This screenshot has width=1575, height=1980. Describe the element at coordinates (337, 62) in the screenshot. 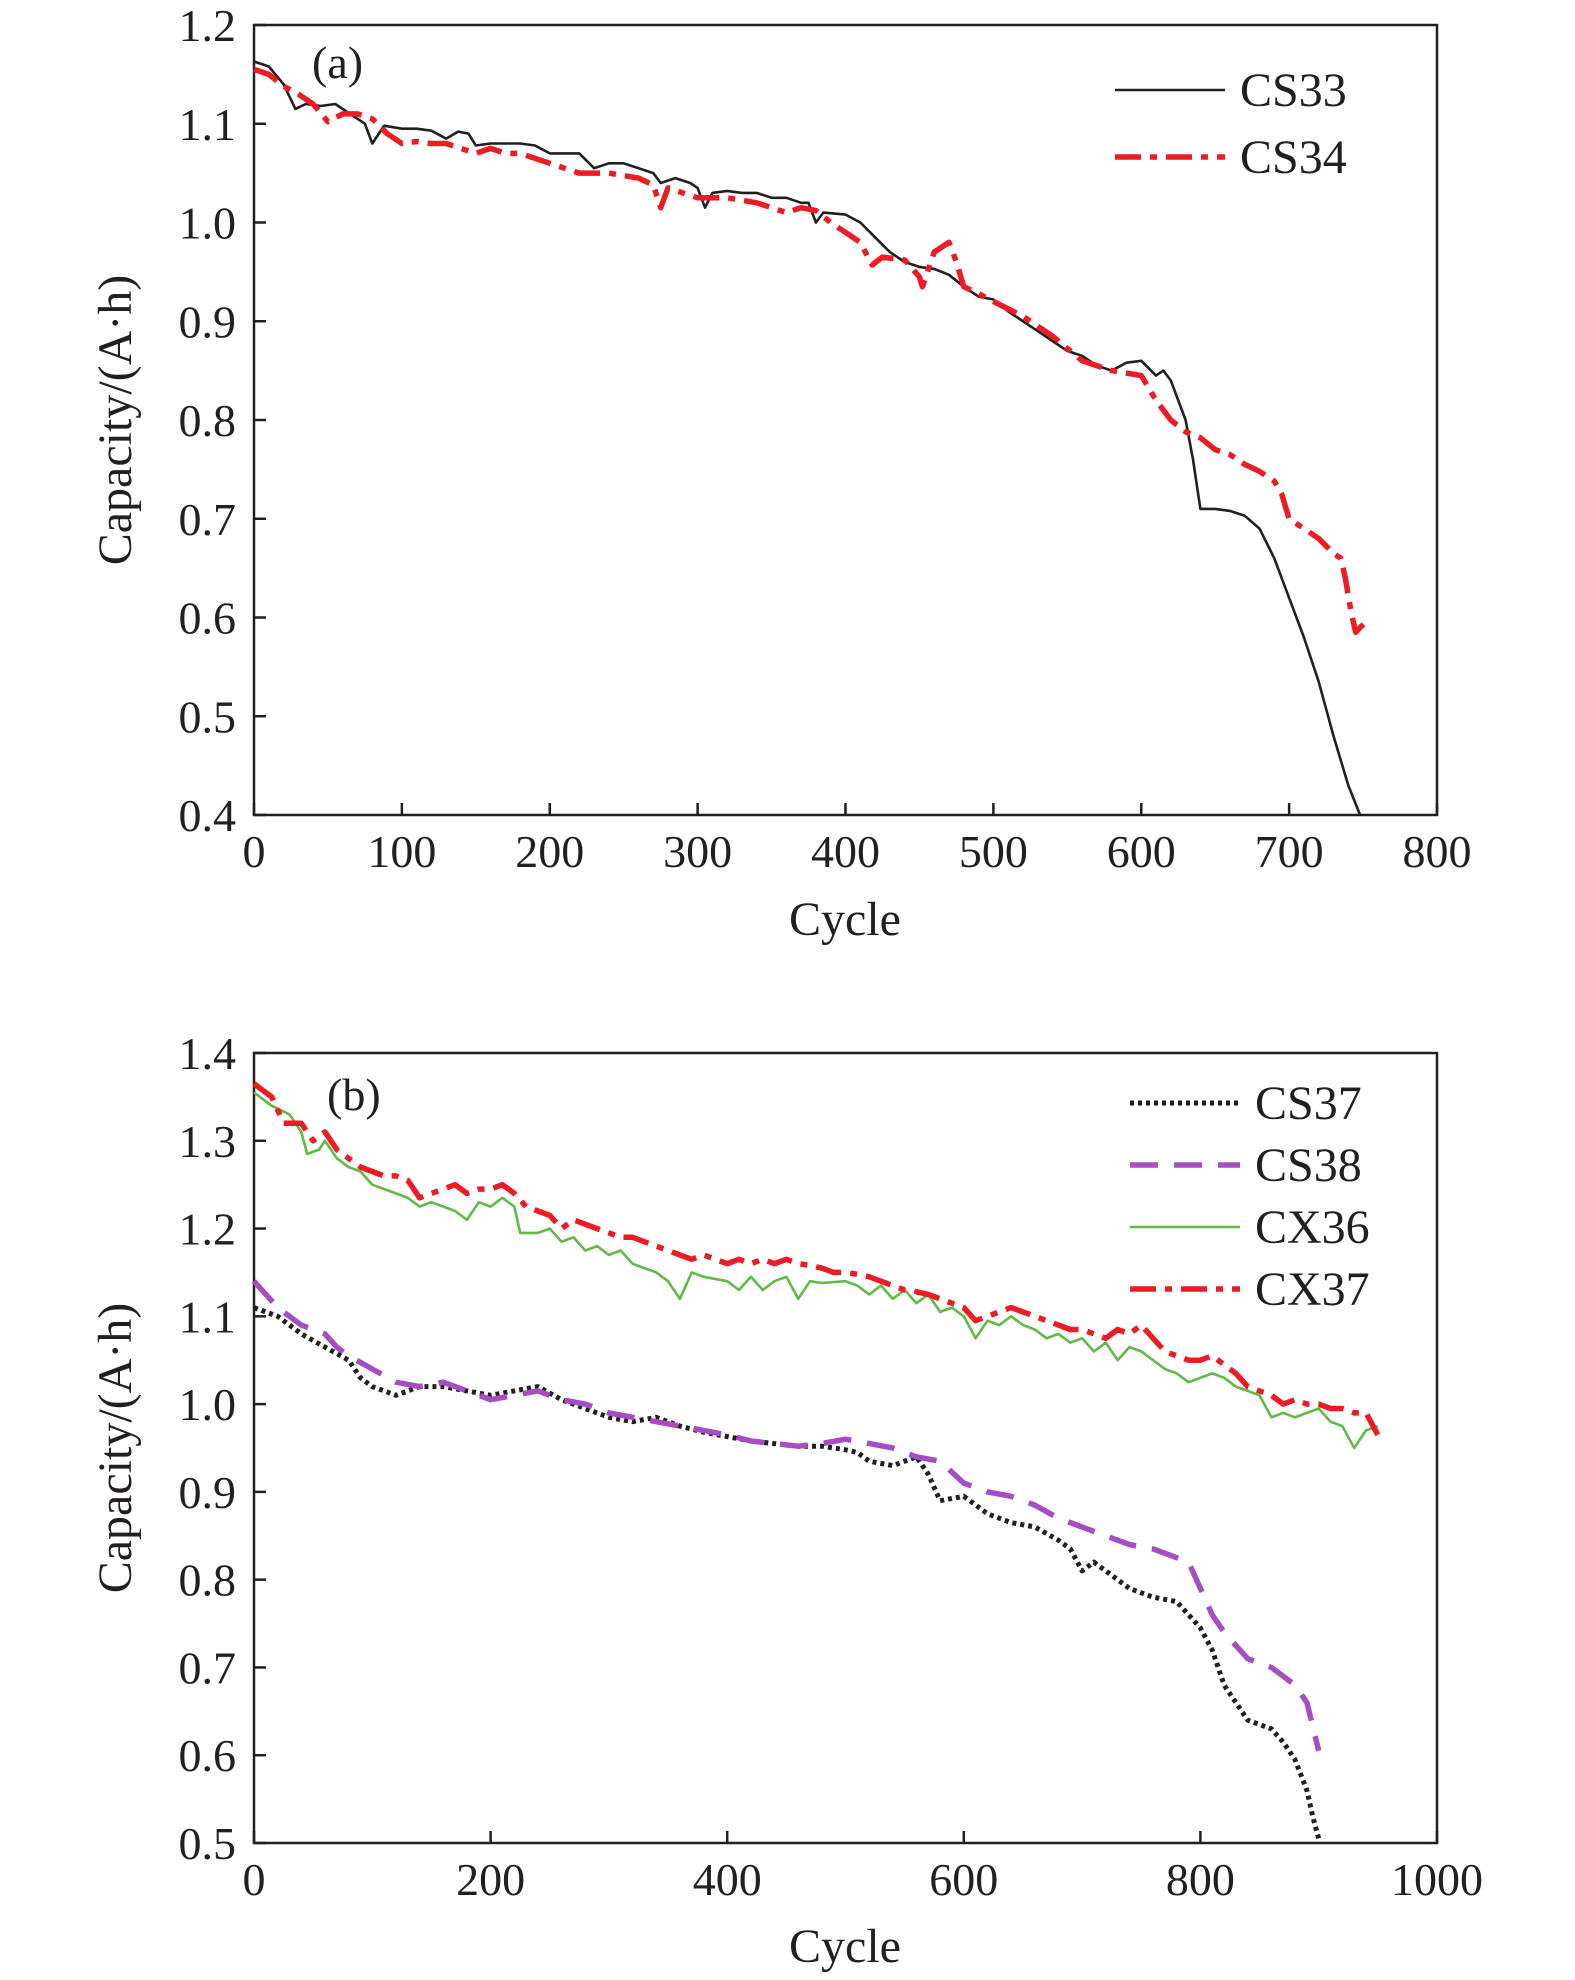

I see `panel-a-label: (a)` at that location.